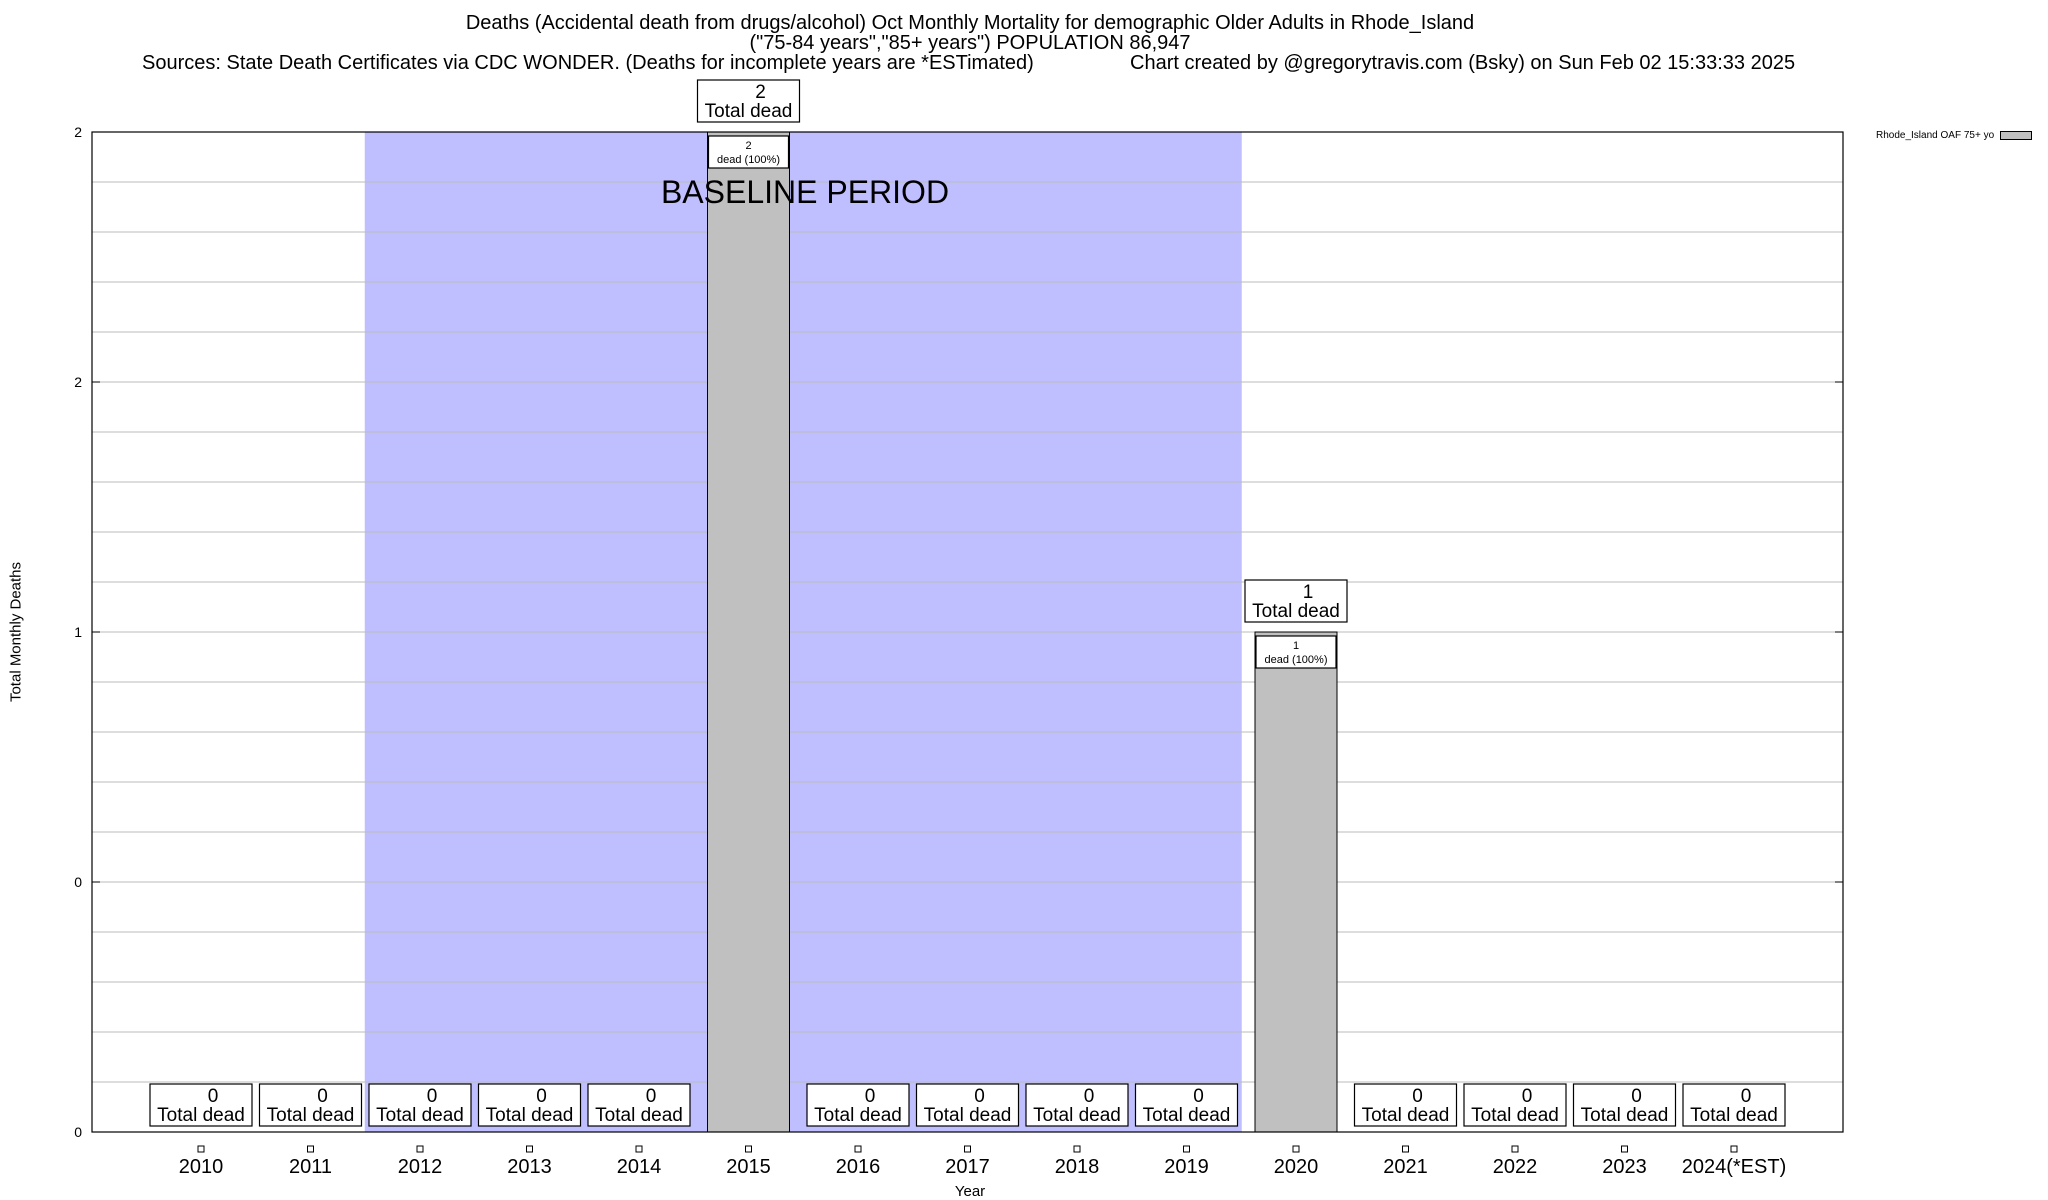  What do you see at coordinates (1405, 1167) in the screenshot?
I see `x-tick-label: 2021` at bounding box center [1405, 1167].